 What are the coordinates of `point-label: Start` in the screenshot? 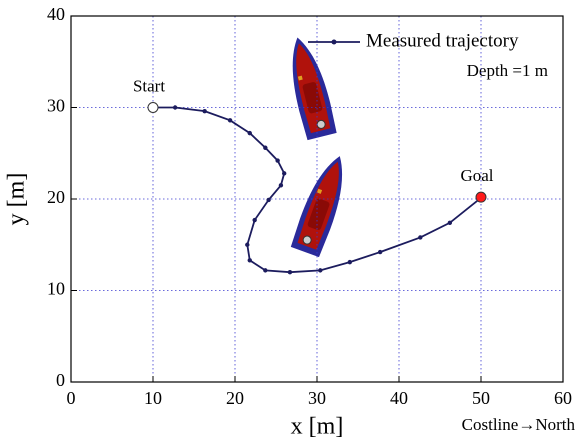 It's located at (149, 85).